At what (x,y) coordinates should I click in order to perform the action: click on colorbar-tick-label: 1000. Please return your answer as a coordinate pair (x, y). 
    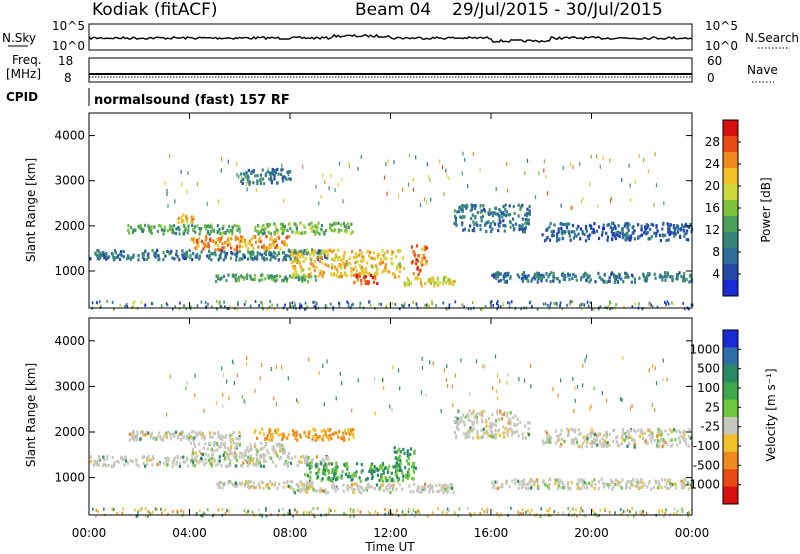
    Looking at the image, I should click on (704, 349).